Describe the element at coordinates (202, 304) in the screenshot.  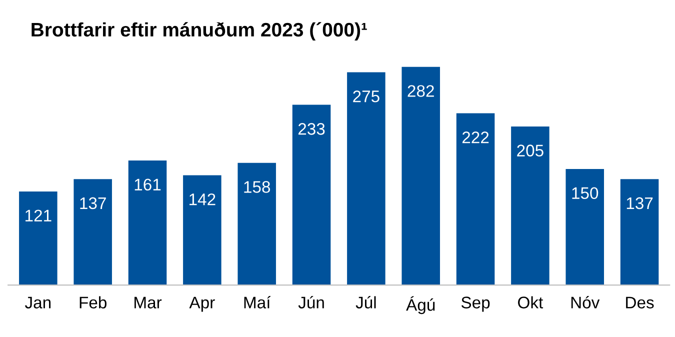
I see `x-tick-label: Apr` at that location.